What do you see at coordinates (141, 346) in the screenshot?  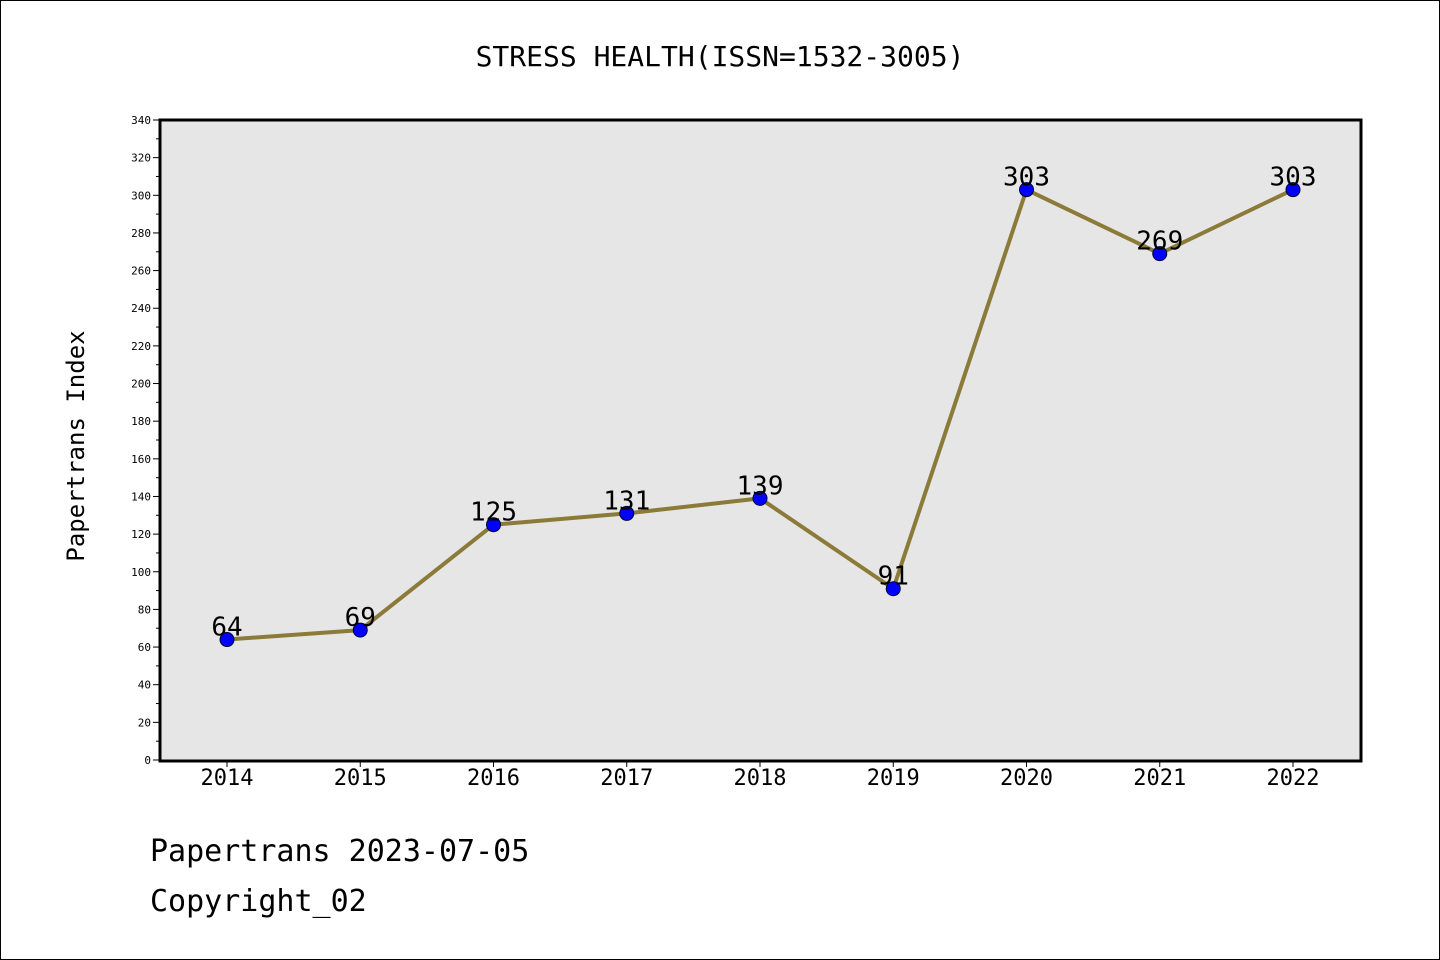 I see `y-tick-label: 220` at bounding box center [141, 346].